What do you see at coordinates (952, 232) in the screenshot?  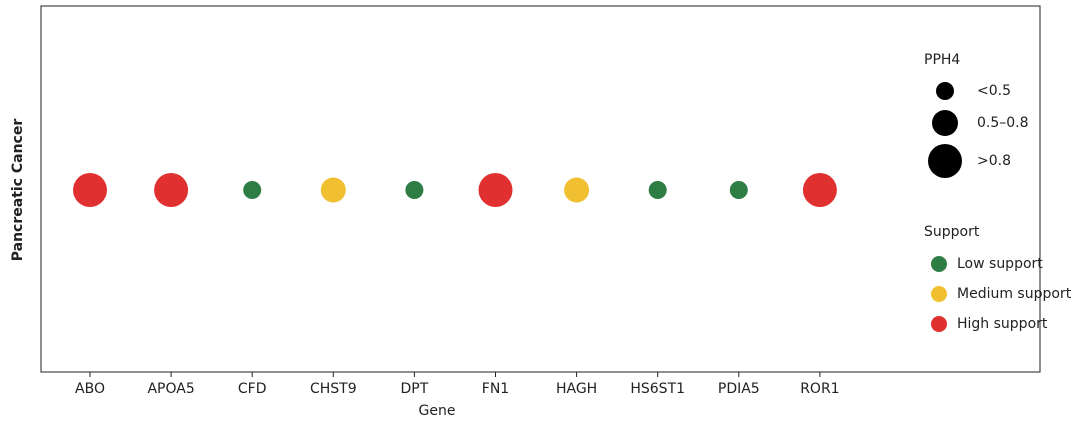 I see `color-legend-title: Support` at bounding box center [952, 232].